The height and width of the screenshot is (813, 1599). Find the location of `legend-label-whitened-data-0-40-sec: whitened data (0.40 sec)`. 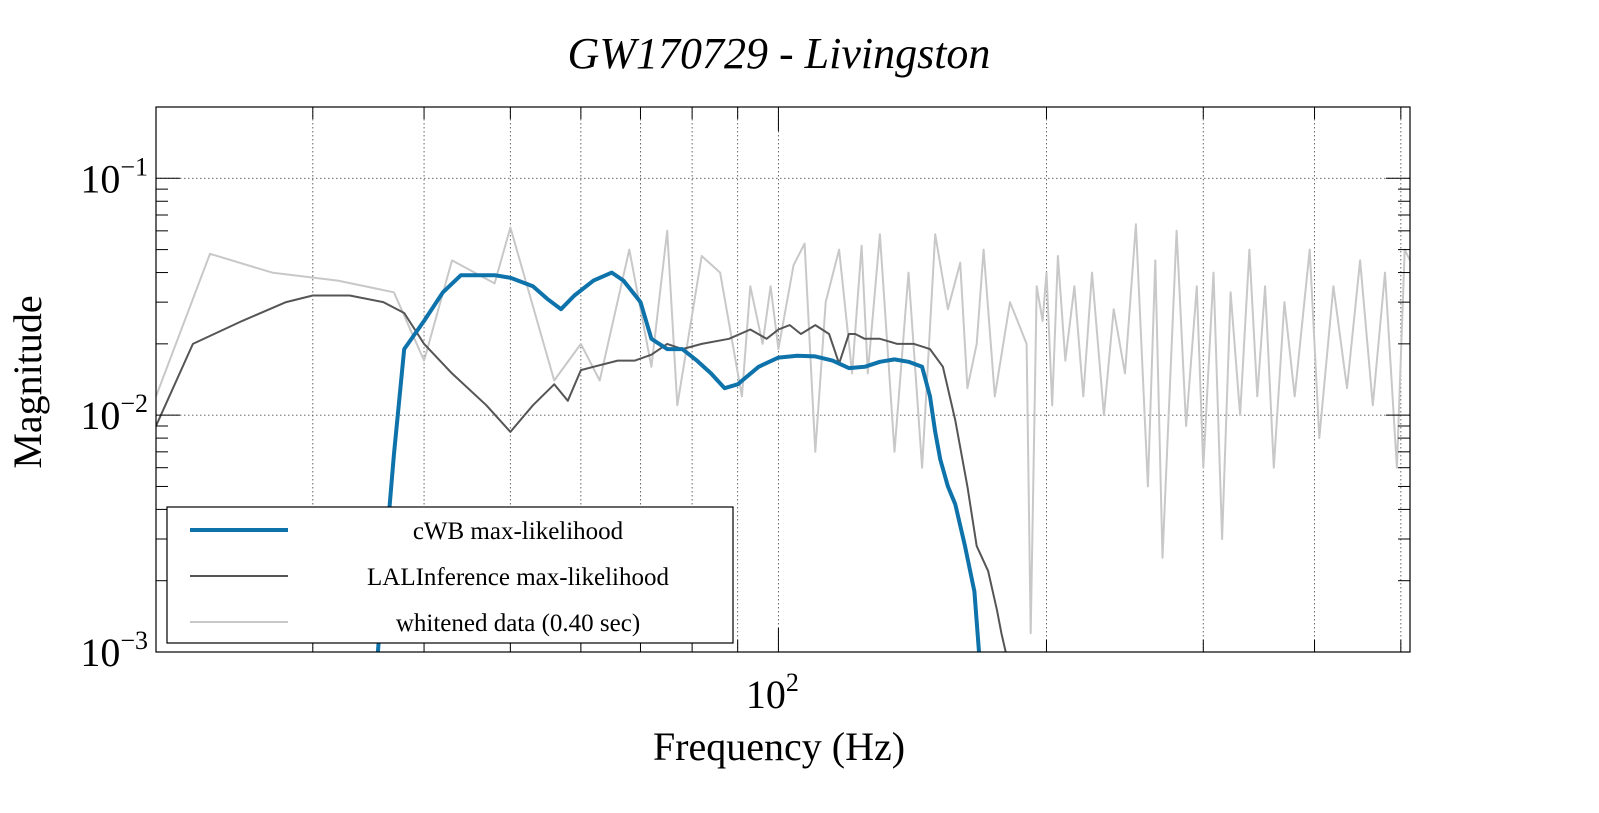

legend-label-whitened-data-0-40-sec: whitened data (0.40 sec) is located at coordinates (518, 623).